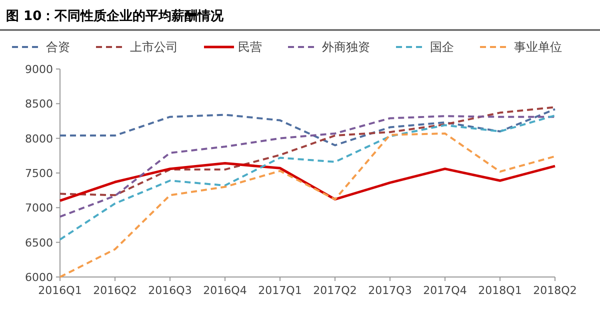  Describe the element at coordinates (225, 290) in the screenshot. I see `x-tick-label: 2016Q4` at that location.